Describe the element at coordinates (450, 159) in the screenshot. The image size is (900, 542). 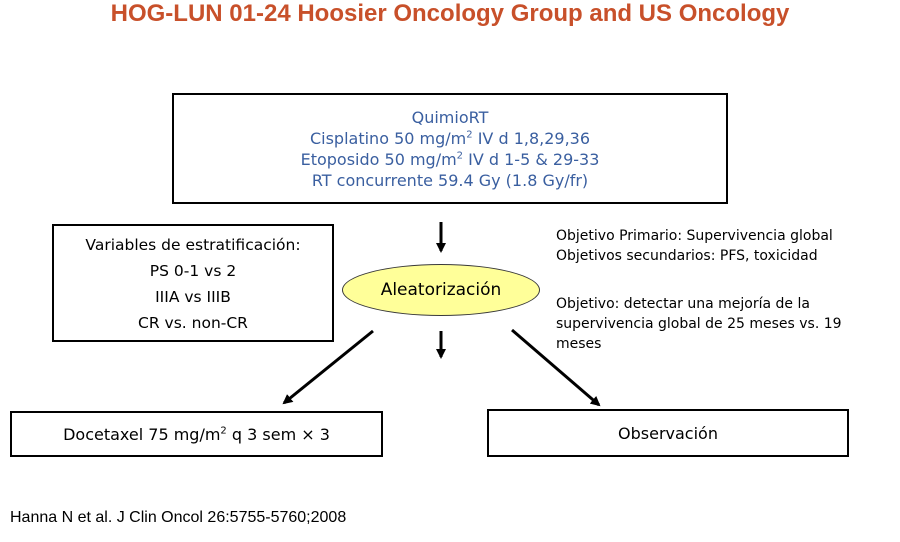
I see `treatment-line-3: Etoposido 50 mg/m2 IV d 1-5 & 29-33` at that location.